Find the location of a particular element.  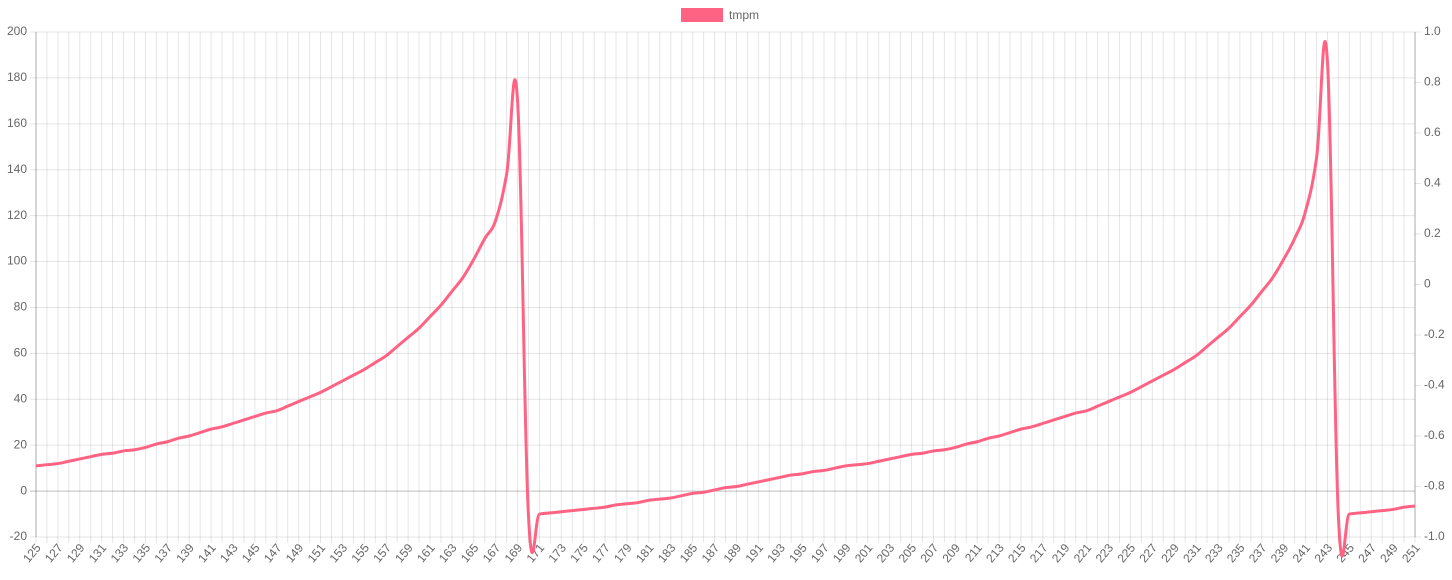

x-tick-label: 135 is located at coordinates (142, 553).